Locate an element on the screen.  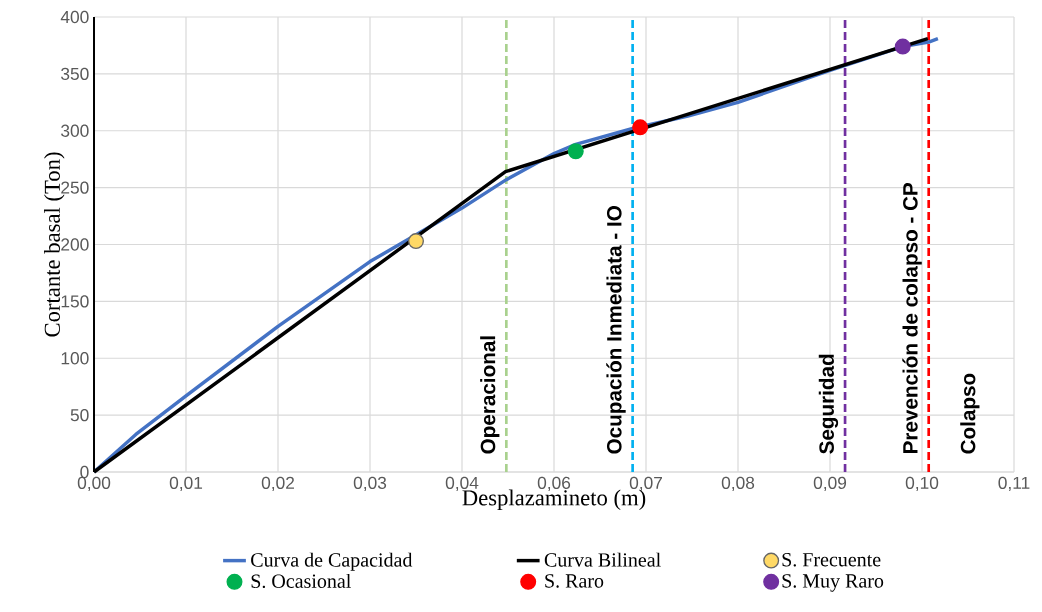
y-tick-label: 400 is located at coordinates (74, 17).